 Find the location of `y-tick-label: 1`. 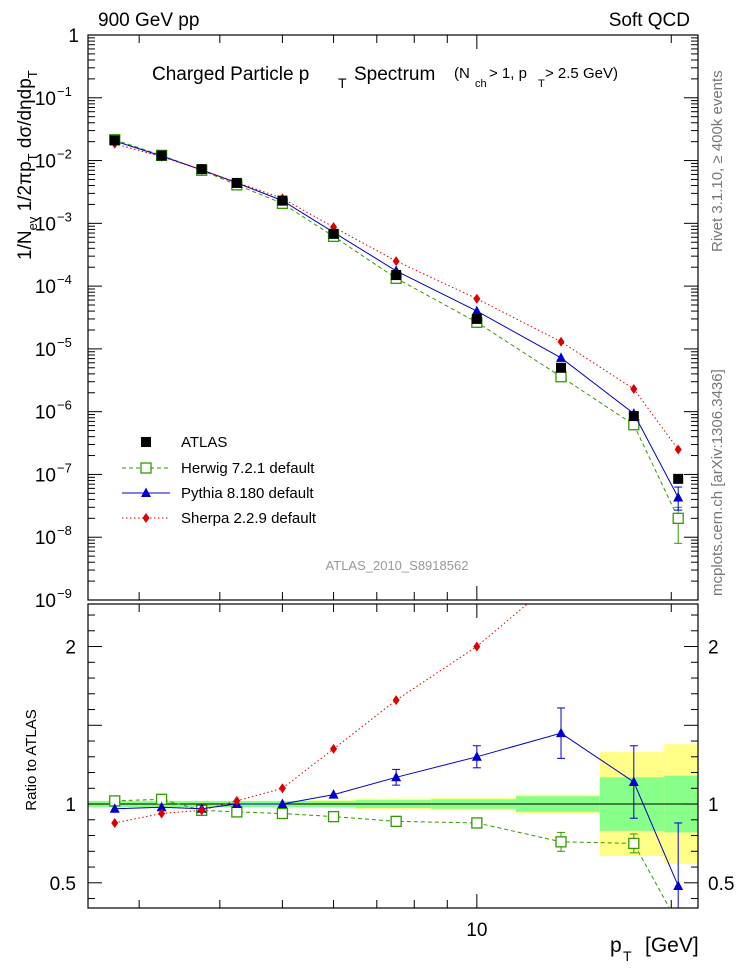

y-tick-label: 1 is located at coordinates (73, 36).